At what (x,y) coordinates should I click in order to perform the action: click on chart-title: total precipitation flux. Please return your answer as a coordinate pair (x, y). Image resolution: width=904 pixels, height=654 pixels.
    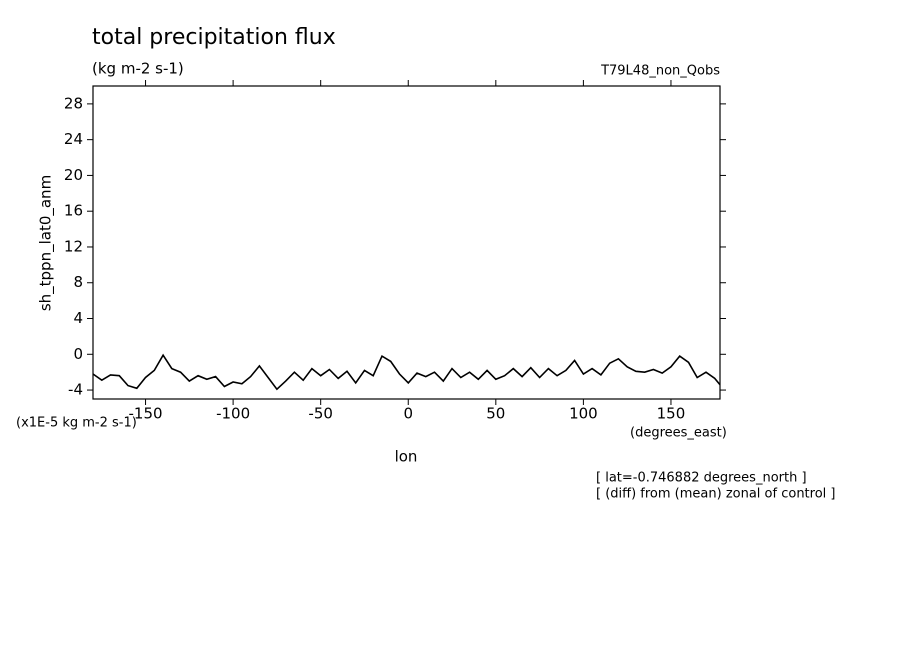
    Looking at the image, I should click on (214, 37).